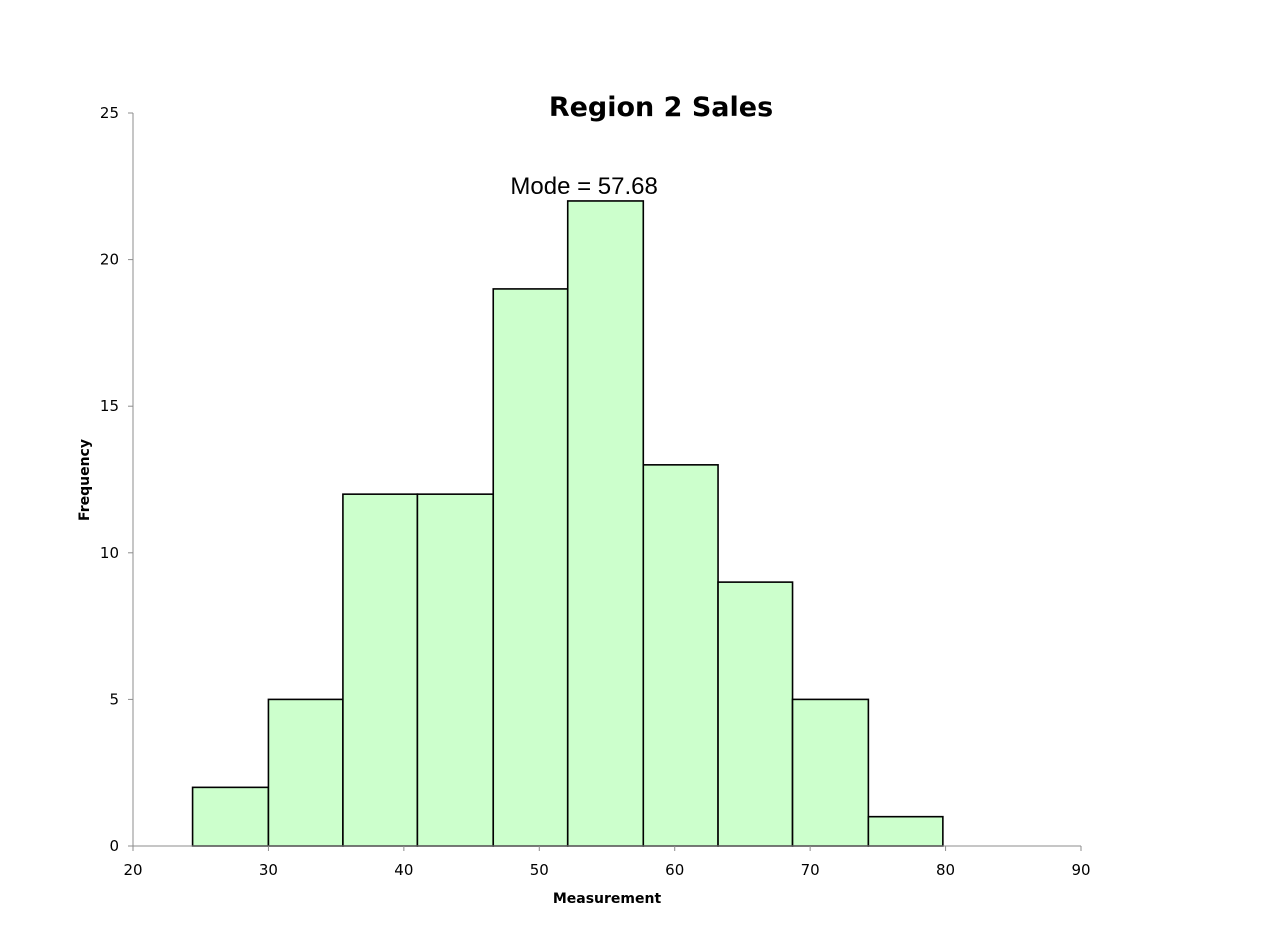  I want to click on x-tick-label: 90, so click(1080, 870).